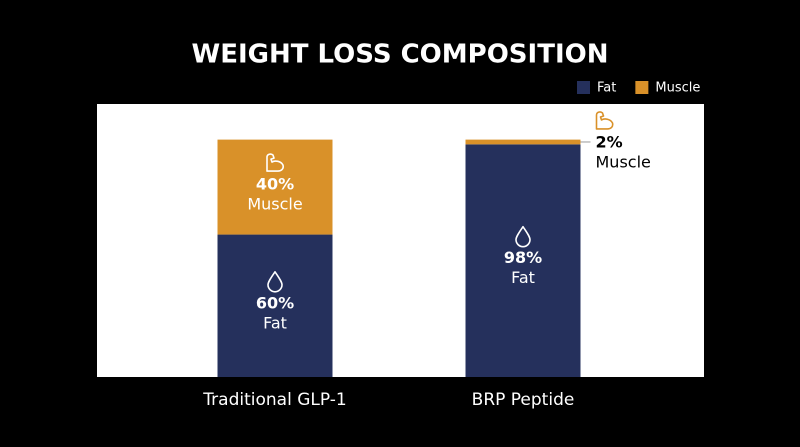 Image resolution: width=800 pixels, height=447 pixels. I want to click on value-label: 98%, so click(523, 257).